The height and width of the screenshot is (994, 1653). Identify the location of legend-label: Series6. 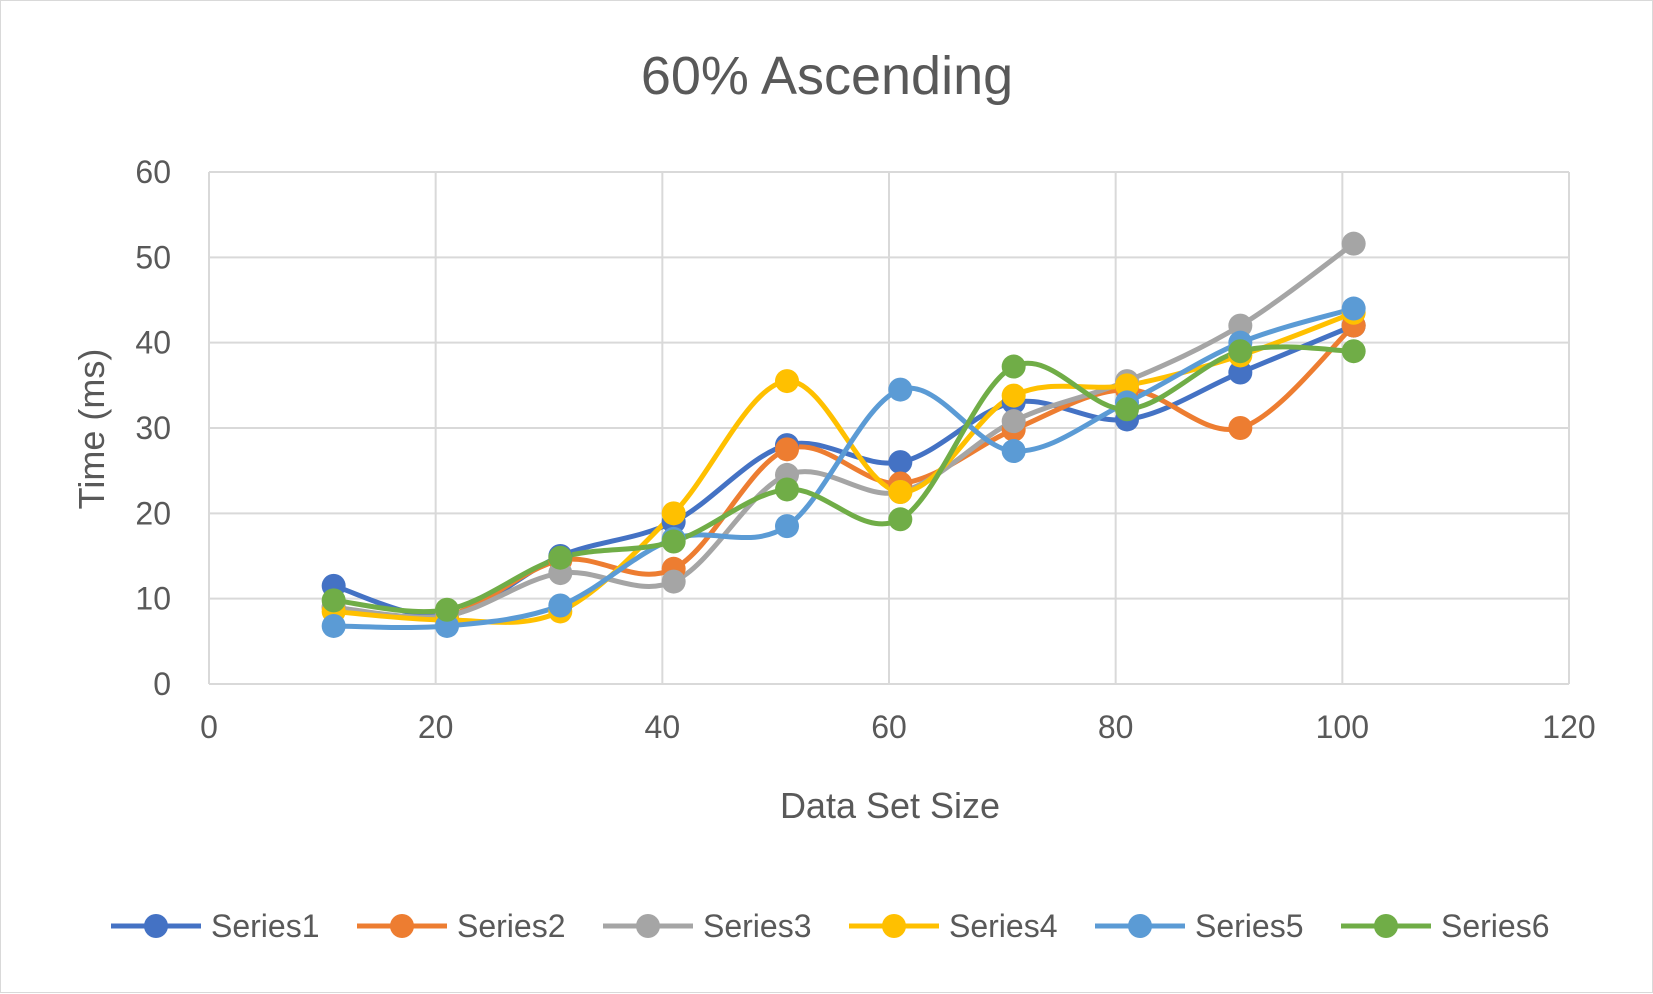
(1495, 926).